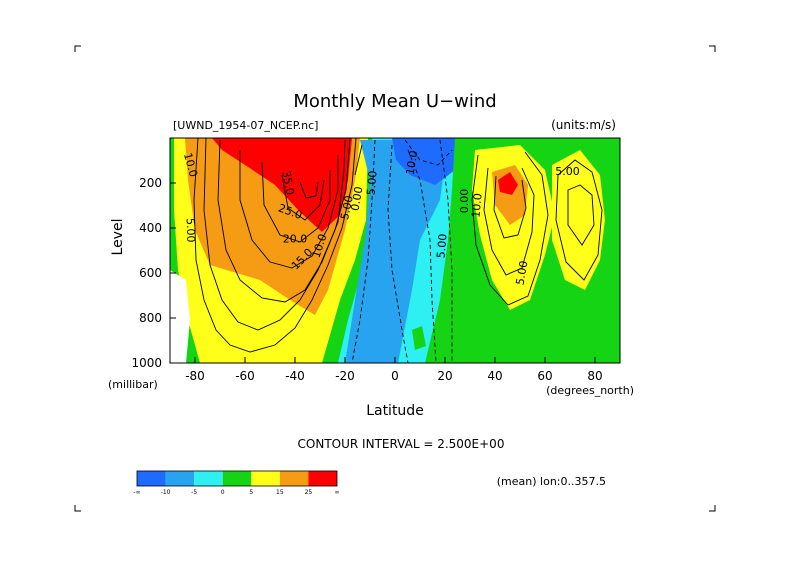  I want to click on fill-band-polar-five, so click(578, 220).